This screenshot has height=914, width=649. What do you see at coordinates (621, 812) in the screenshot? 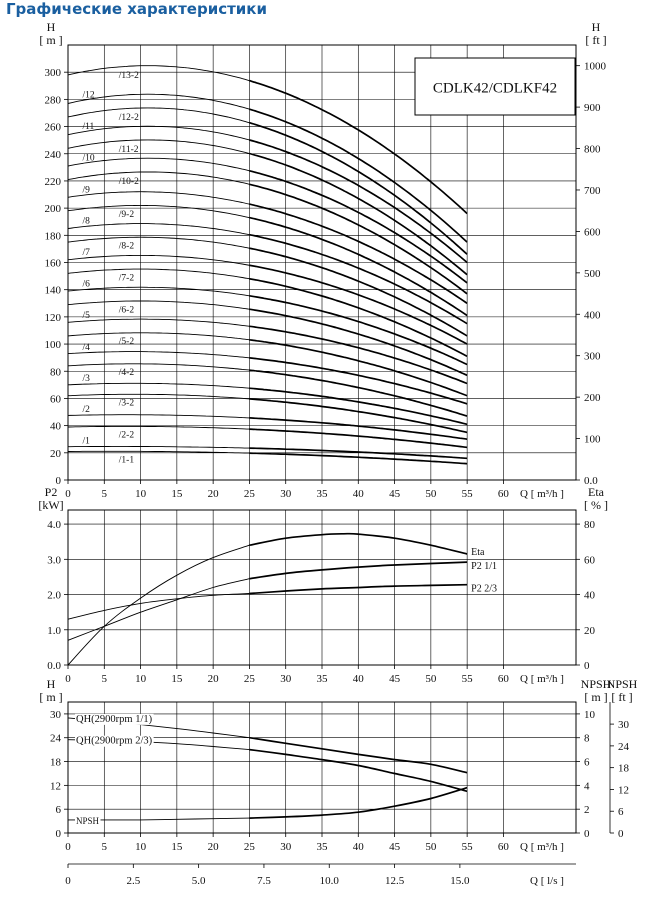
I see `npsh-y-right2-tick-label: 6` at bounding box center [621, 812].